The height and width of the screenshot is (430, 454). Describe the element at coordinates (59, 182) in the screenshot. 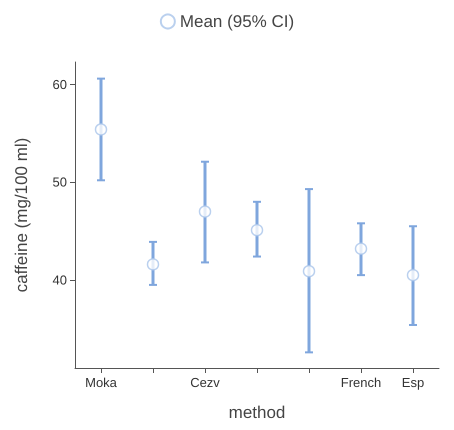

I see `y-tick-label: 50` at that location.